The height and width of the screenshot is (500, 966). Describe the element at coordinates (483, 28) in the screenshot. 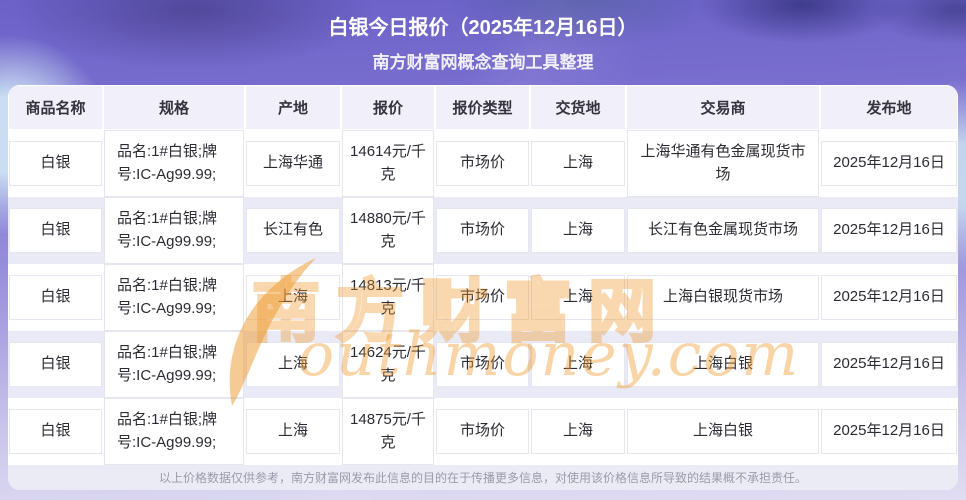

I see `report-title: 白银今日报价（2025年12月16日）` at that location.